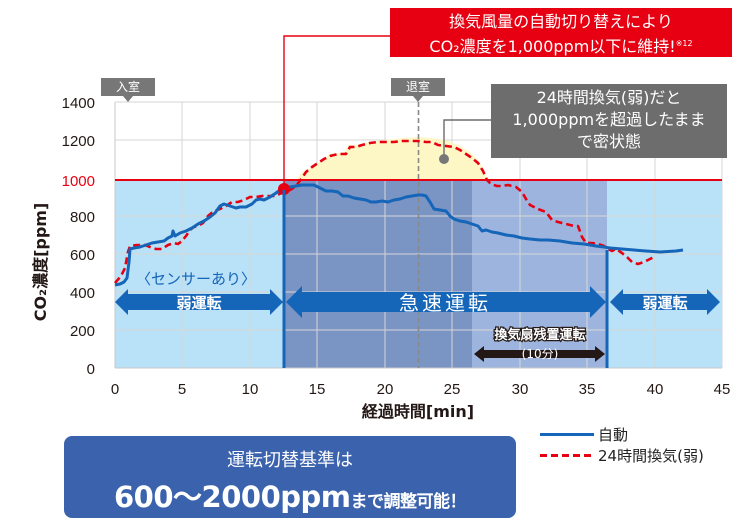  I want to click on y-tick: 0, so click(91, 369).